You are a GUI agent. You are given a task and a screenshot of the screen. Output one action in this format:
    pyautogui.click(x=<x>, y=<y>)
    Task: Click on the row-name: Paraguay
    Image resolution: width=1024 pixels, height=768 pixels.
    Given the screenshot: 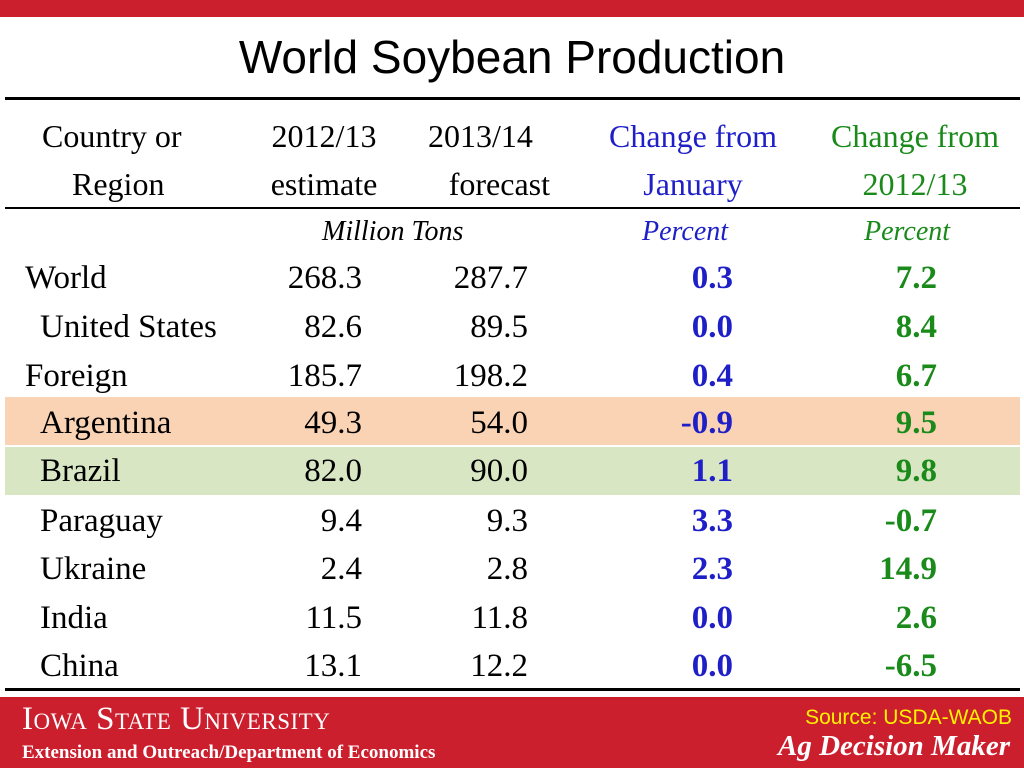 What is the action you would take?
    pyautogui.click(x=101, y=521)
    